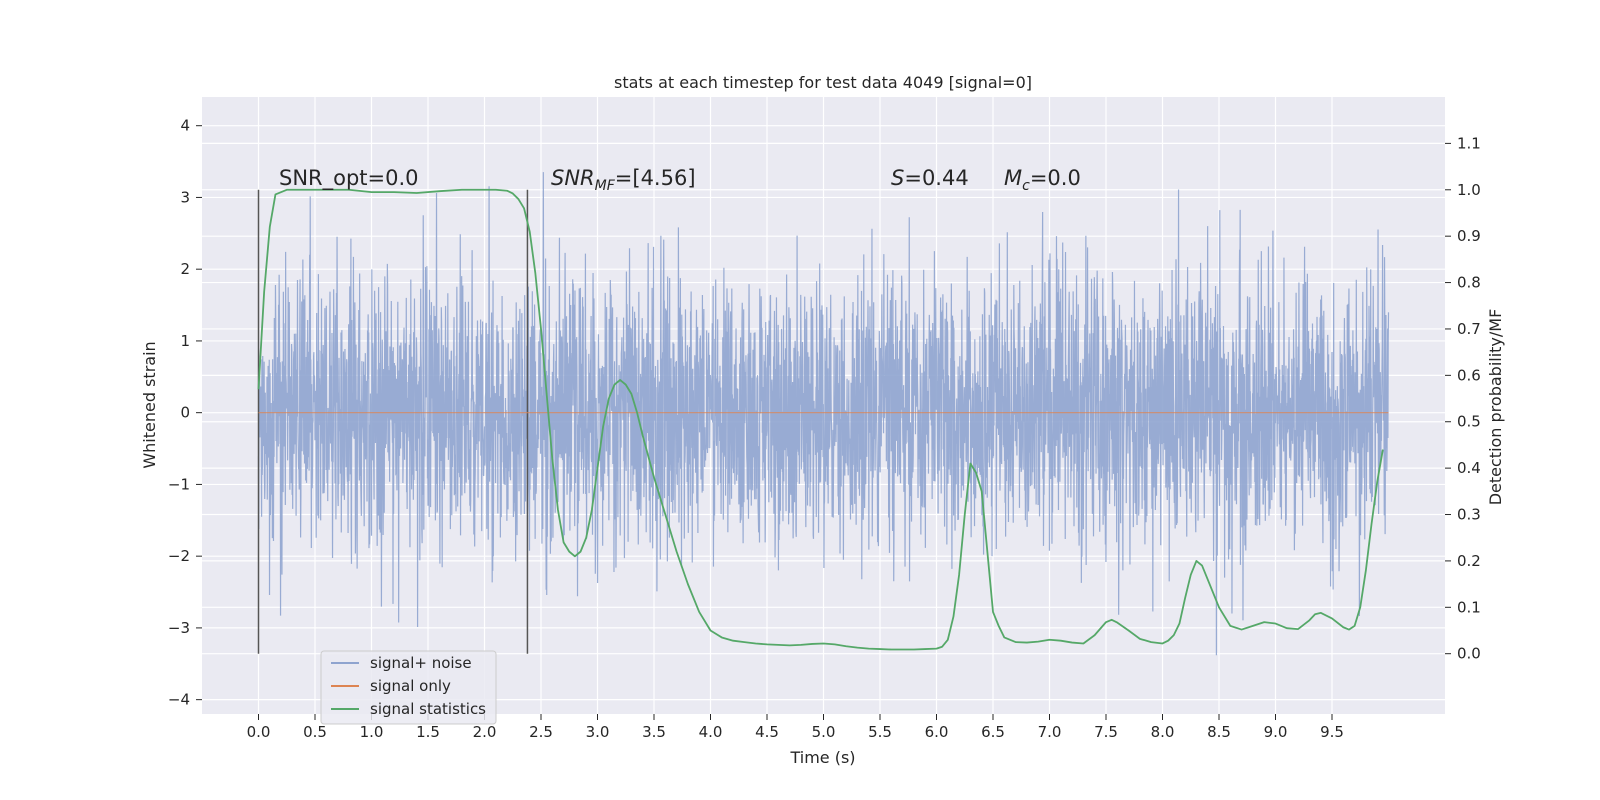  I want to click on y2-tick-label: 0.3, so click(1469, 515).